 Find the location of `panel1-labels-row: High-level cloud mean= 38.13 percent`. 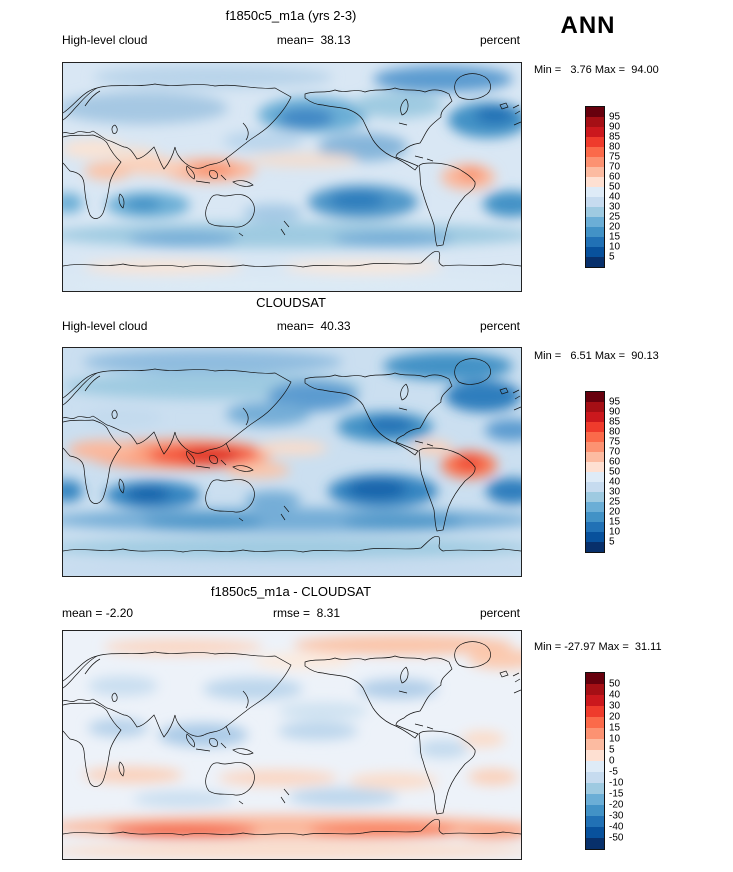

panel1-labels-row: High-level cloud mean= 38.13 percent is located at coordinates (291, 40).